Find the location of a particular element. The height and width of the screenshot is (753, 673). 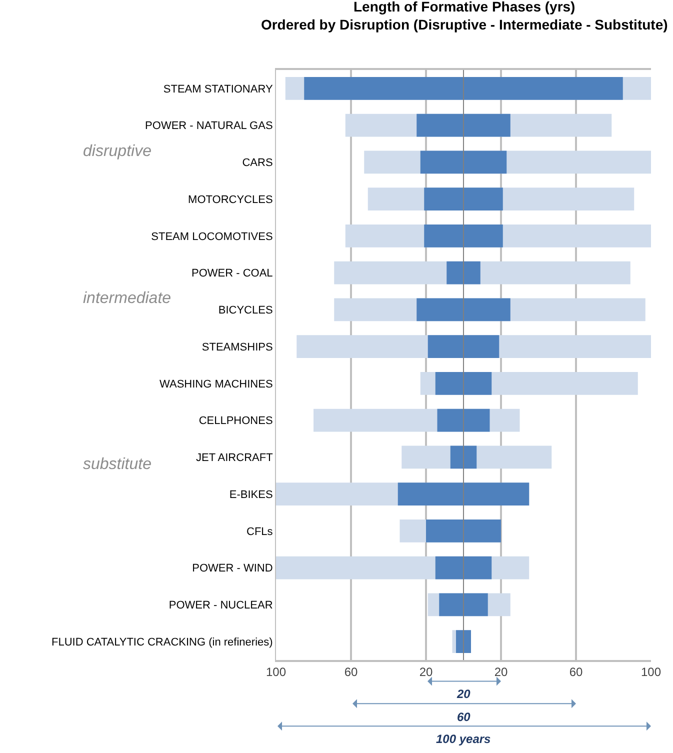

y-tick-label: BICYCLES is located at coordinates (245, 310).